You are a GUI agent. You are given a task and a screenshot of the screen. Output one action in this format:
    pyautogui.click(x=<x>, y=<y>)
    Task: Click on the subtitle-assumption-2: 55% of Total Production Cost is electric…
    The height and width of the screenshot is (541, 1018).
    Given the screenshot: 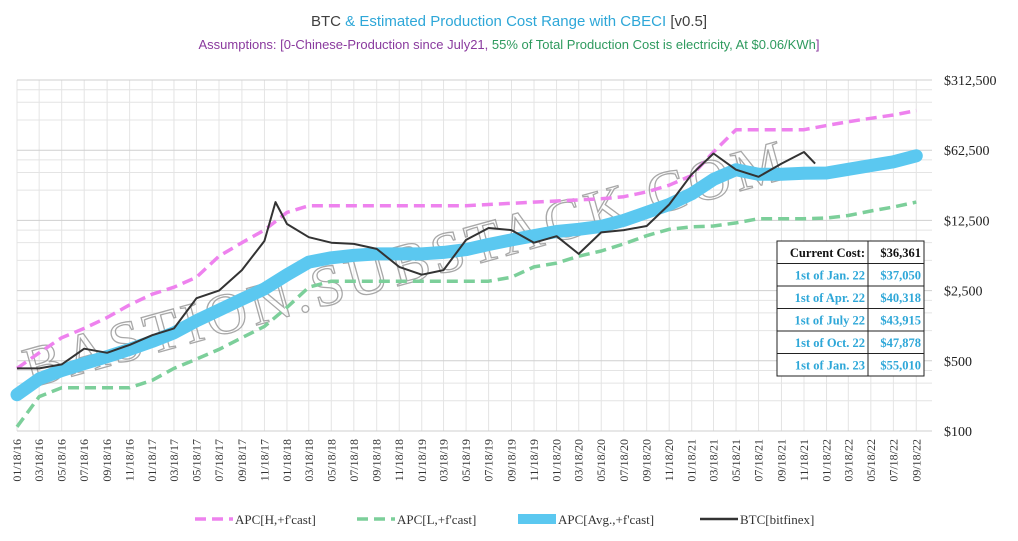 What is the action you would take?
    pyautogui.click(x=653, y=44)
    